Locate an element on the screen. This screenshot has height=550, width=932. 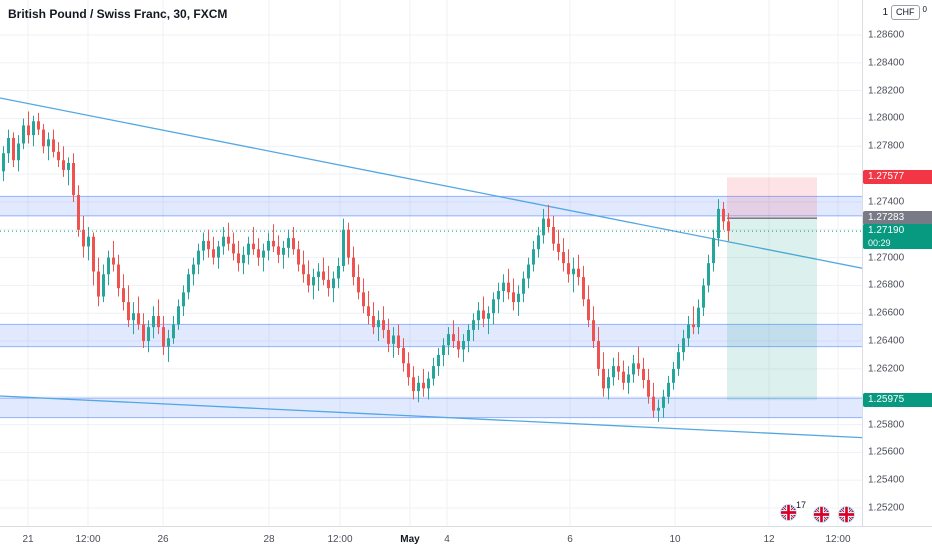
price-tick-label: 1.27800 is located at coordinates (886, 146).